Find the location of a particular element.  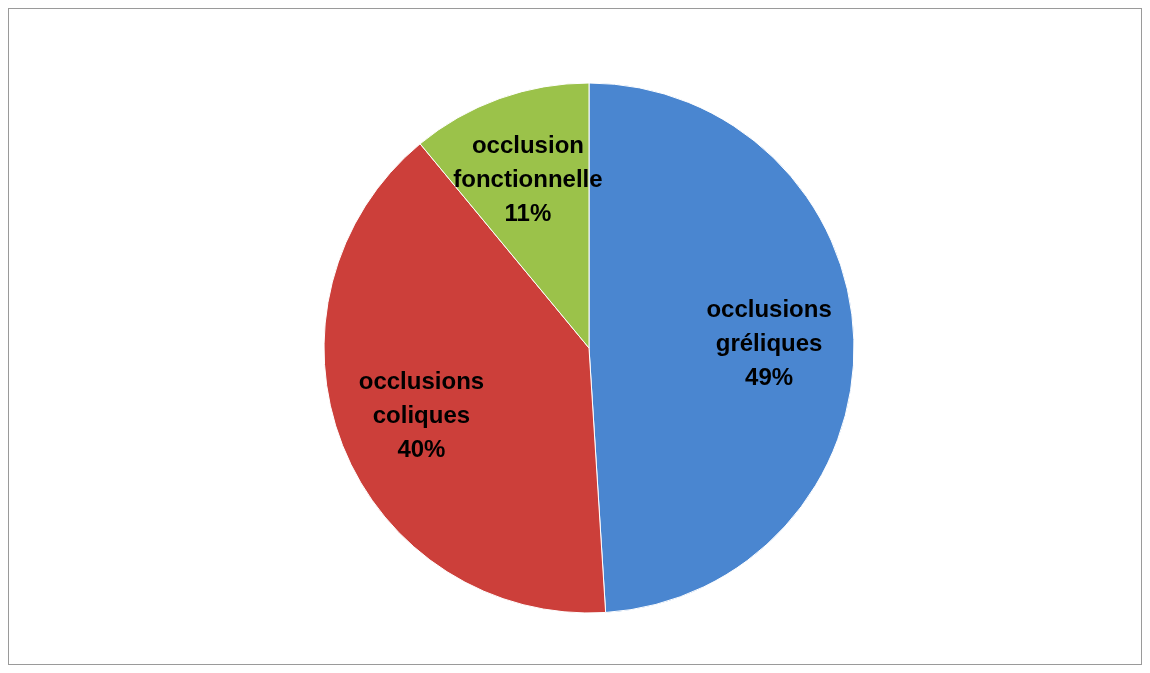

data-label: 40% is located at coordinates (421, 448).